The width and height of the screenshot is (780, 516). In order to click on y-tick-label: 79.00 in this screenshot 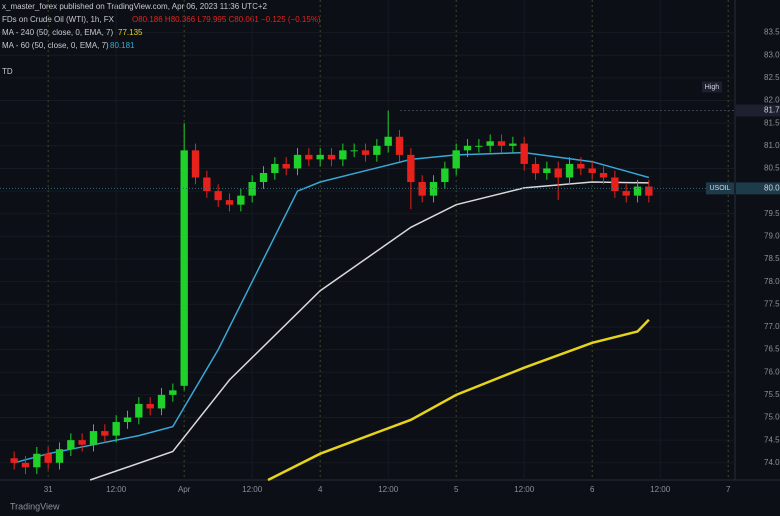, I will do `click(772, 235)`.